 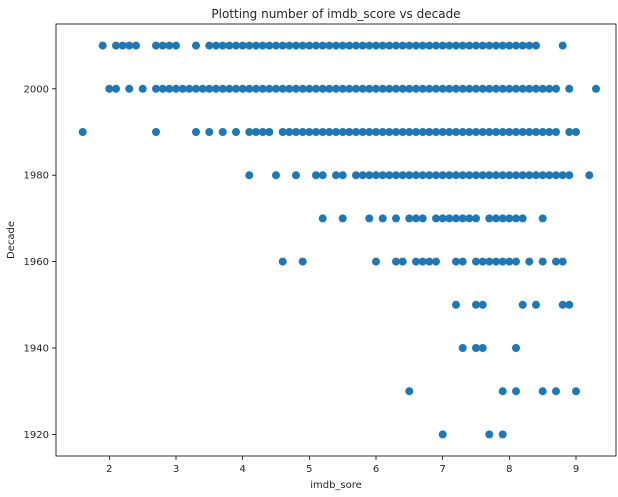 What do you see at coordinates (309, 469) in the screenshot?
I see `x-tick-label: 5` at bounding box center [309, 469].